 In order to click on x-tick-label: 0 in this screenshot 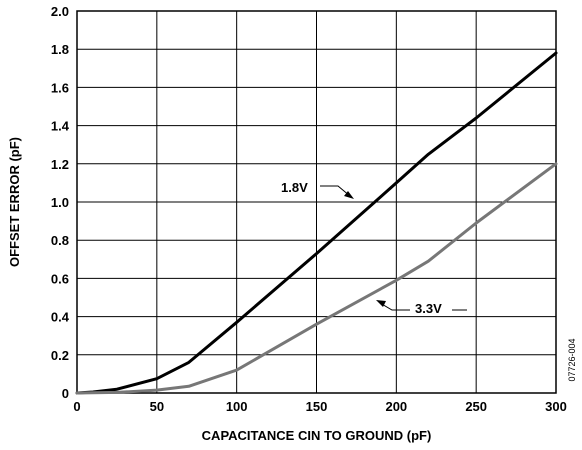, I will do `click(76, 406)`.